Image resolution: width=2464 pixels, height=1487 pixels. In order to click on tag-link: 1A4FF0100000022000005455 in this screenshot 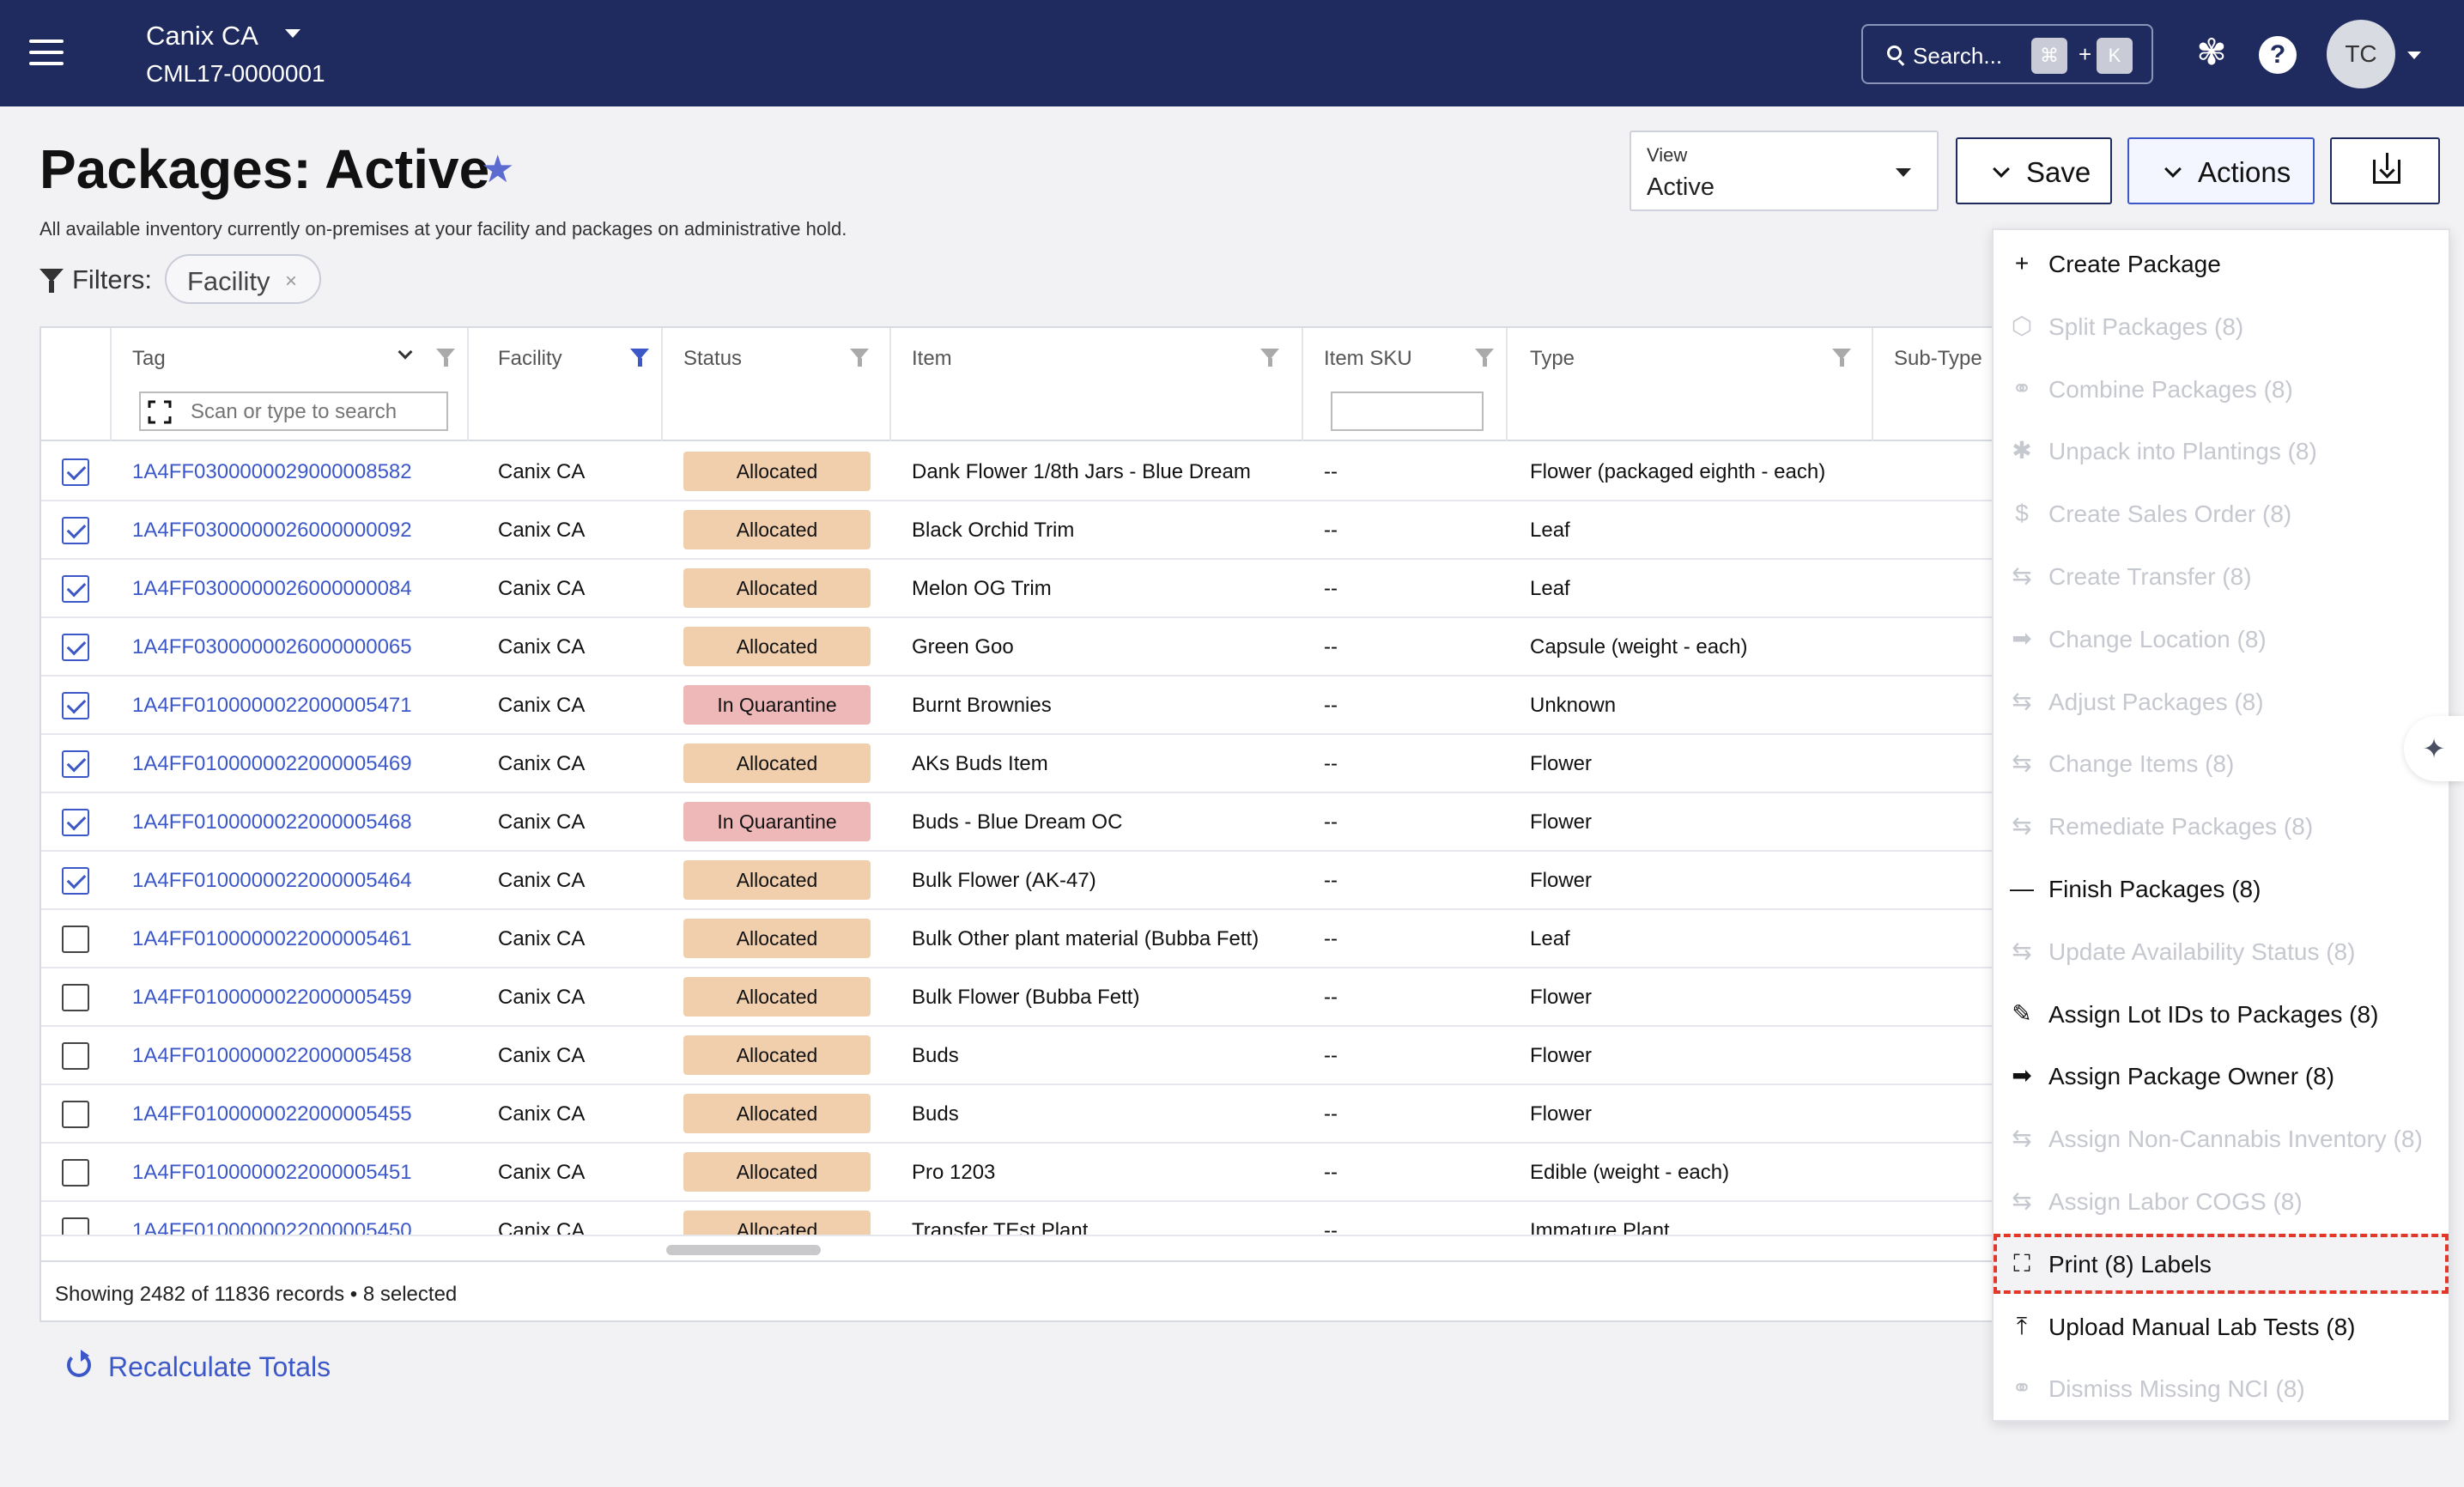, I will do `click(272, 1114)`.